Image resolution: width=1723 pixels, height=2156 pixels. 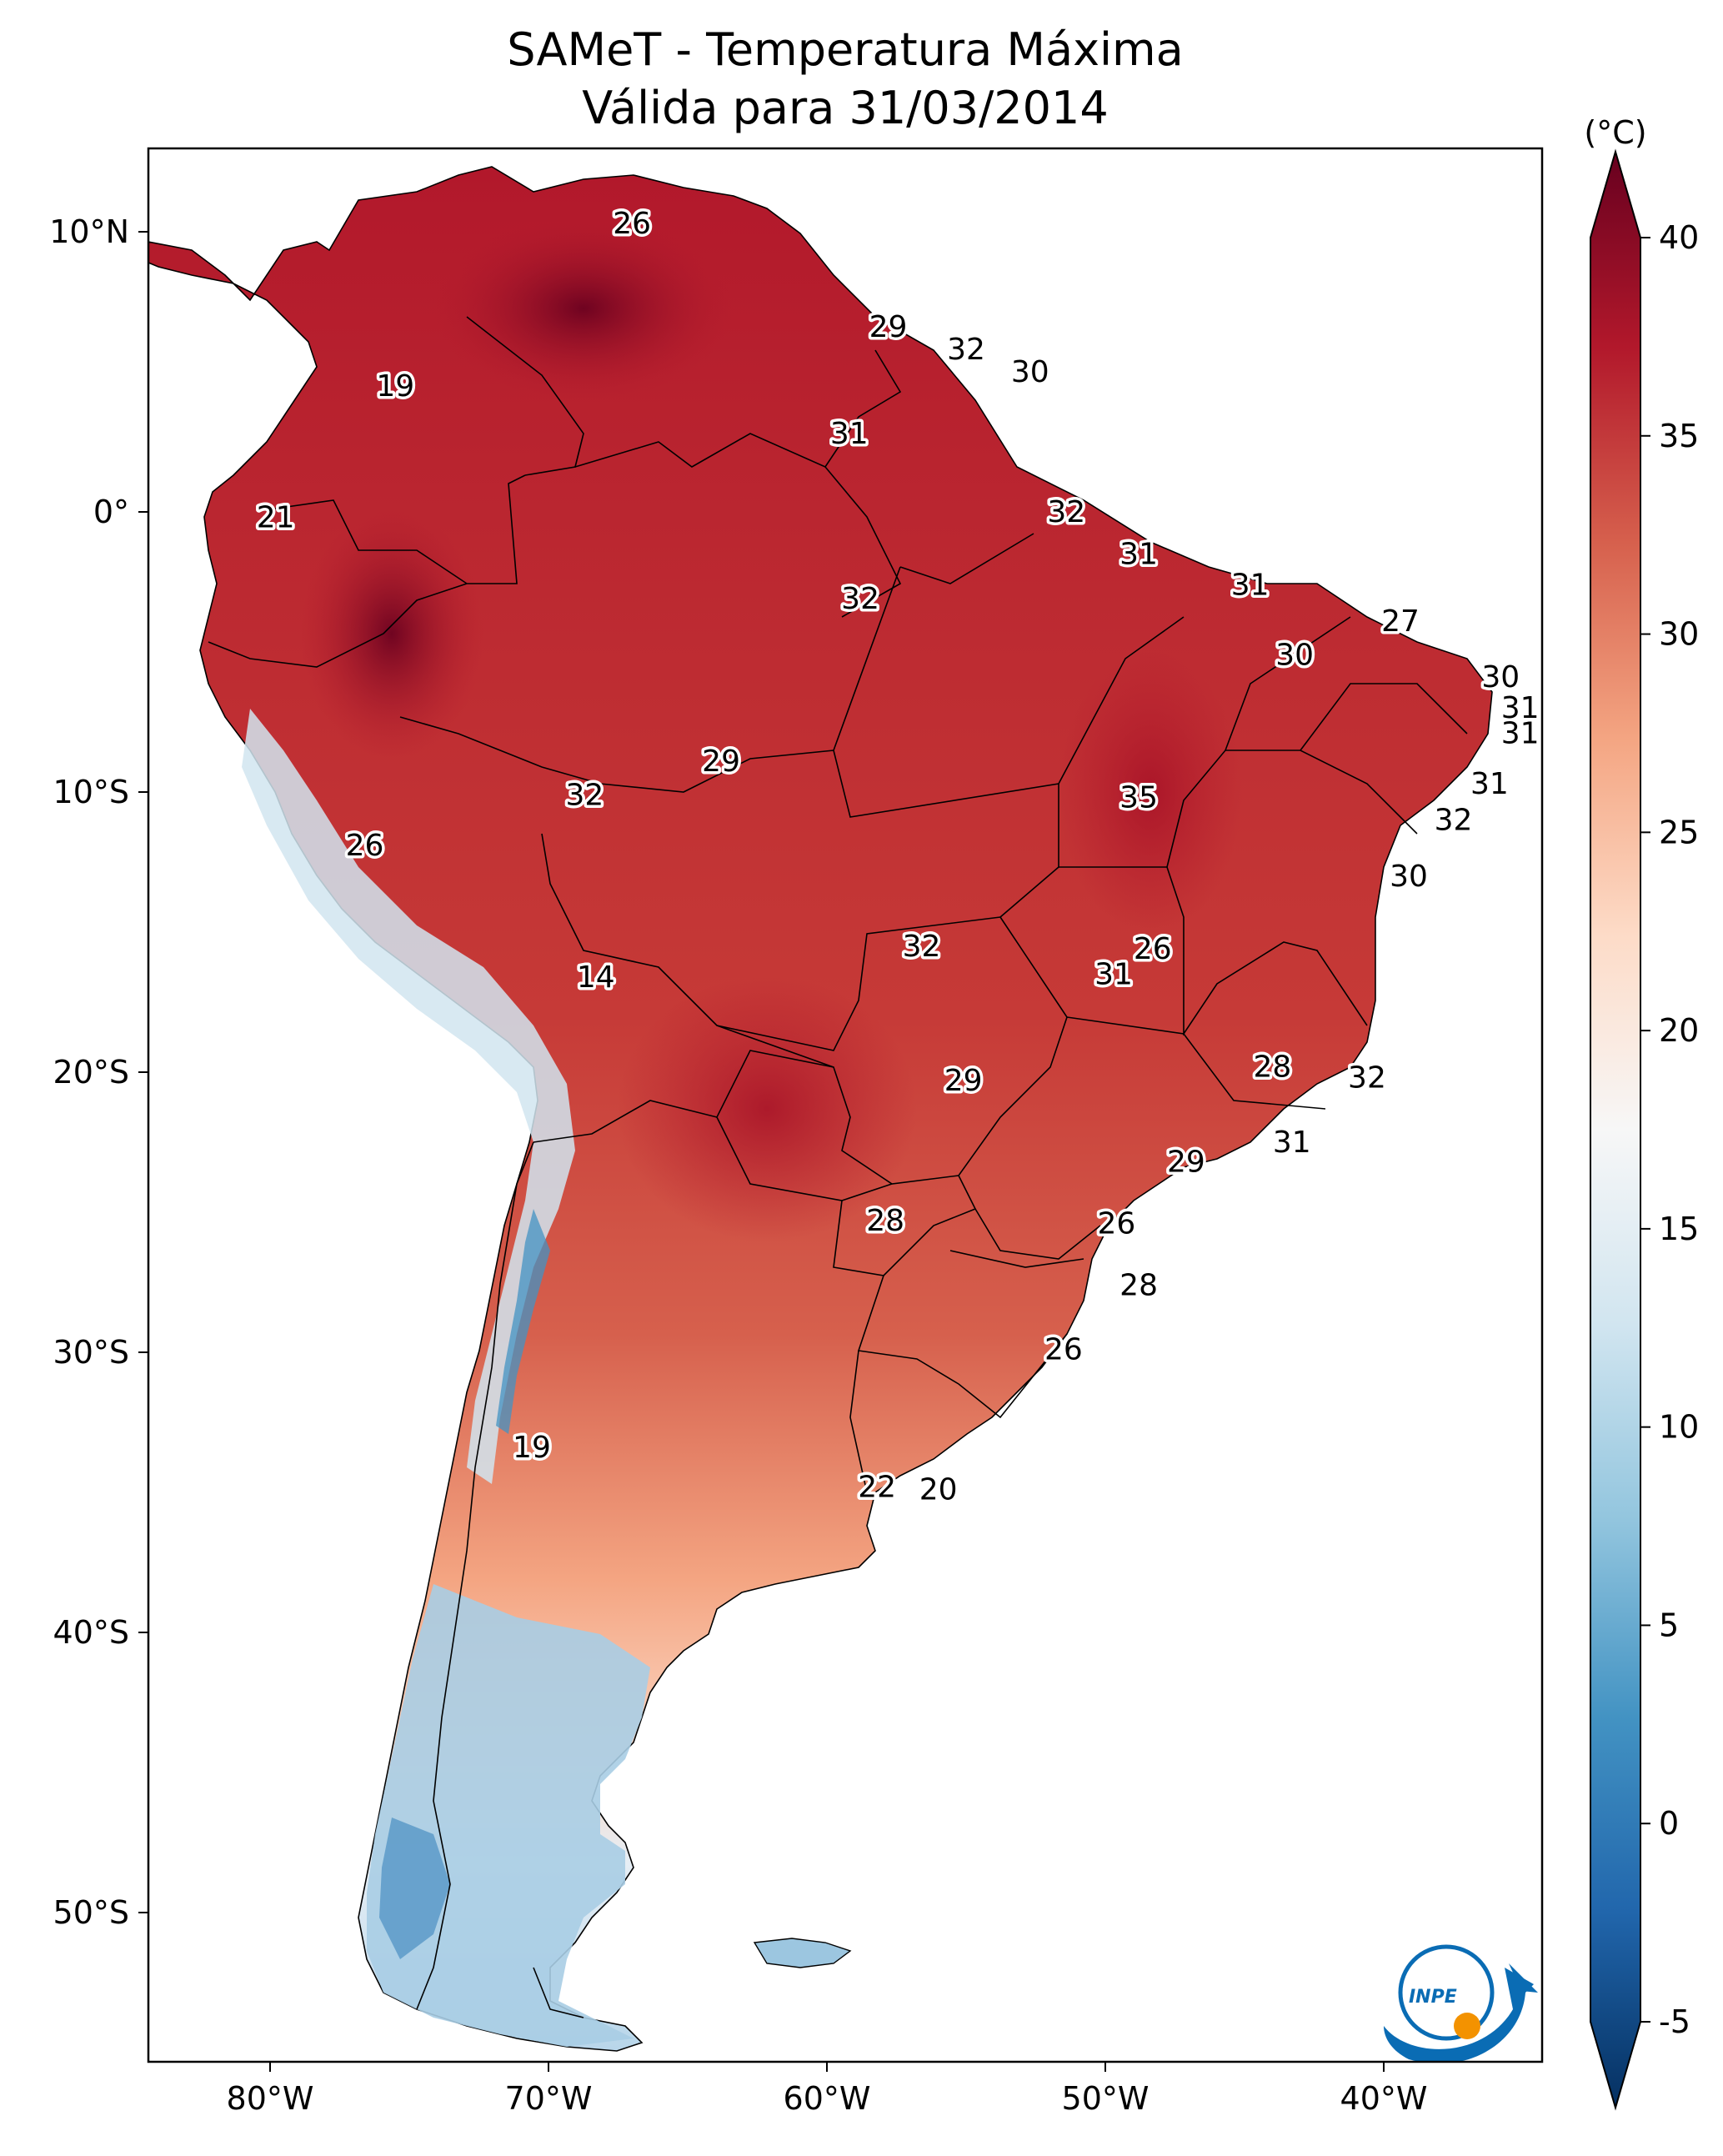 What do you see at coordinates (767, 1108) in the screenshot?
I see `hot-zone-chaco` at bounding box center [767, 1108].